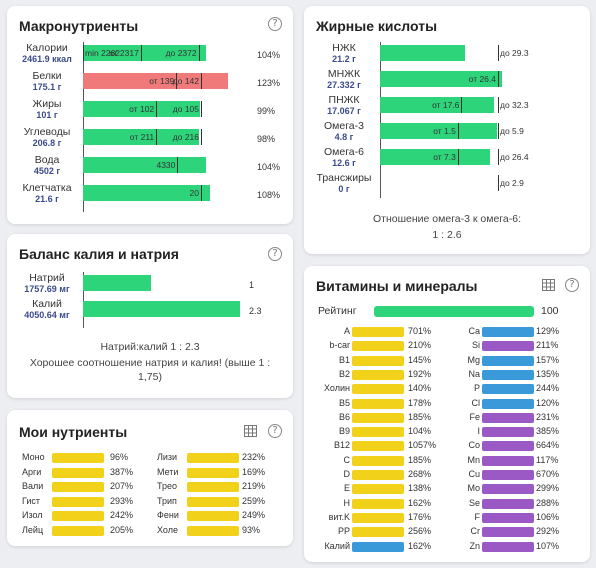  What do you see at coordinates (124, 53) in the screenshot?
I see `norm-label: от 2317` at bounding box center [124, 53].